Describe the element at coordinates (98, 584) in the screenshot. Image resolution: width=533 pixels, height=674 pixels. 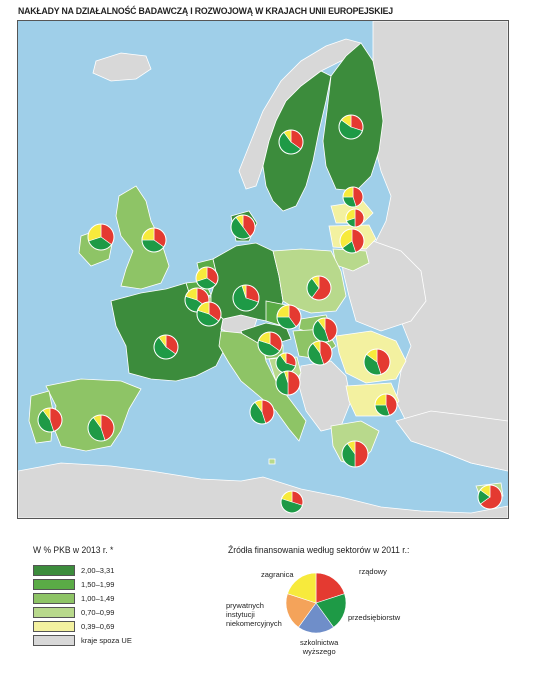
I see `legend-label: 1,50–1,99` at that location.